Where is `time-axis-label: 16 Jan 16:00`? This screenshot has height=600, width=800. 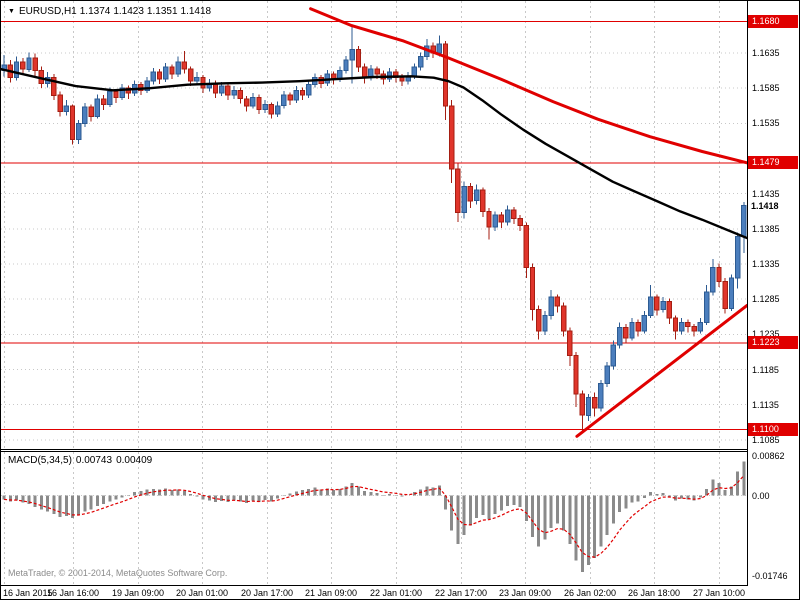
time-axis-label: 16 Jan 16:00 is located at coordinates (73, 593).